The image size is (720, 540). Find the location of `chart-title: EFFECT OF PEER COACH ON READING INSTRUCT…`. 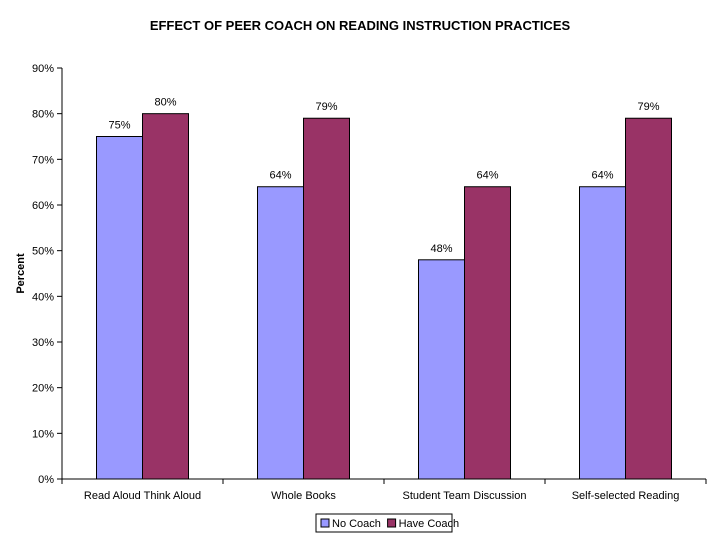

chart-title: EFFECT OF PEER COACH ON READING INSTRUCT… is located at coordinates (360, 25).